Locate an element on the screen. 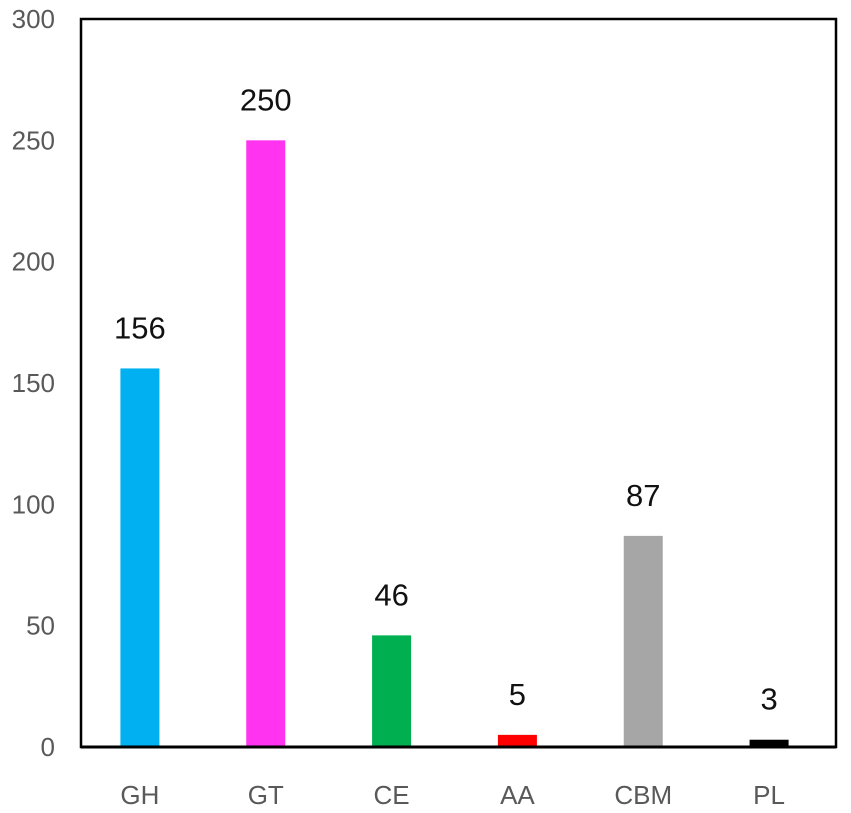 Image resolution: width=851 pixels, height=813 pixels. data-label-pl: 3 is located at coordinates (768, 699).